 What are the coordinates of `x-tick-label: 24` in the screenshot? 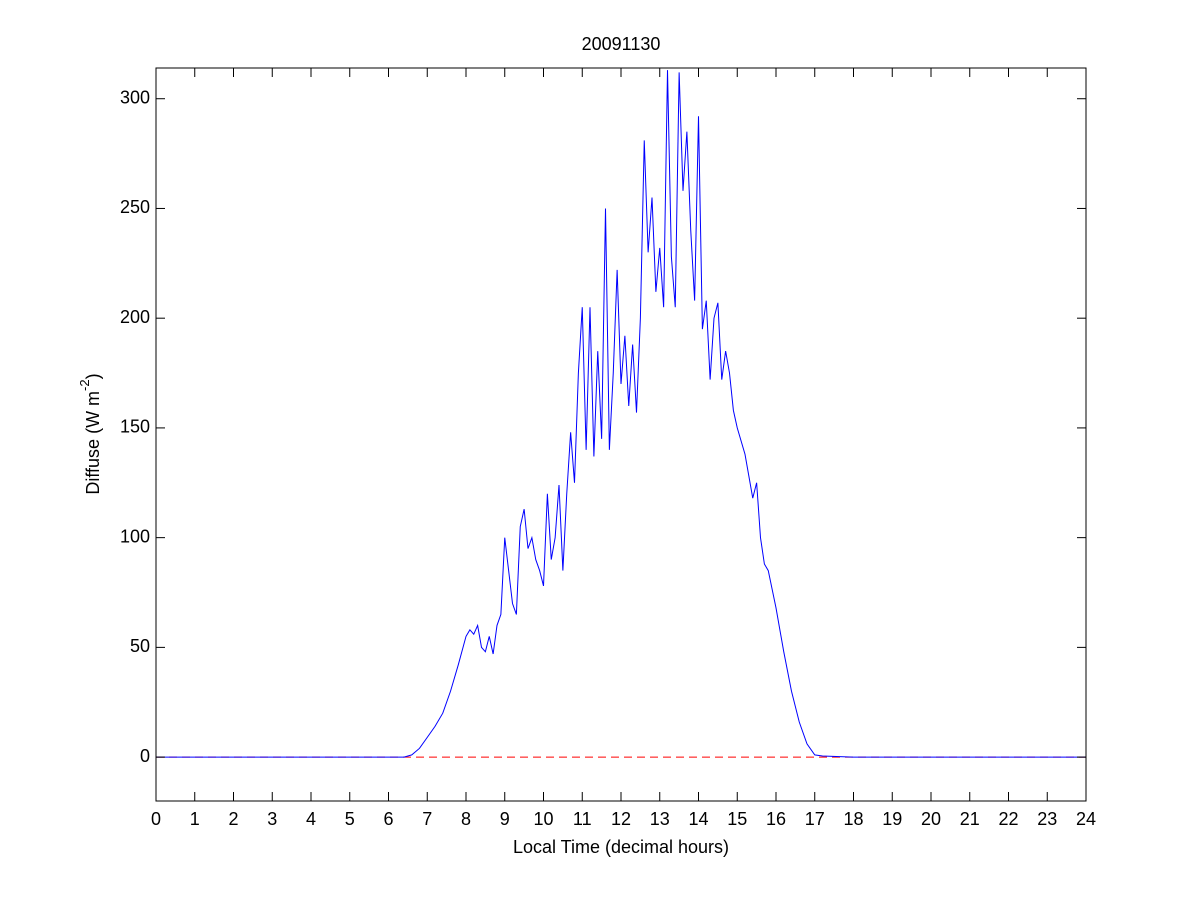 It's located at (1086, 819).